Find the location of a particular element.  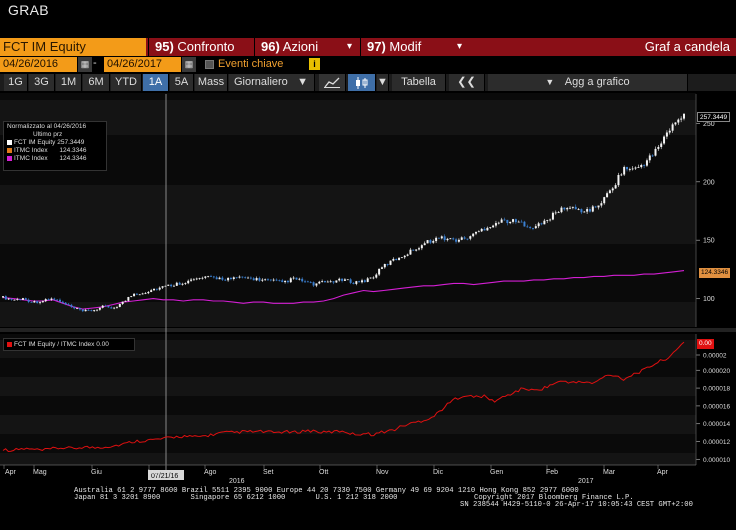

add-to-chart-button: ▼ Agg a grafico is located at coordinates (588, 82).